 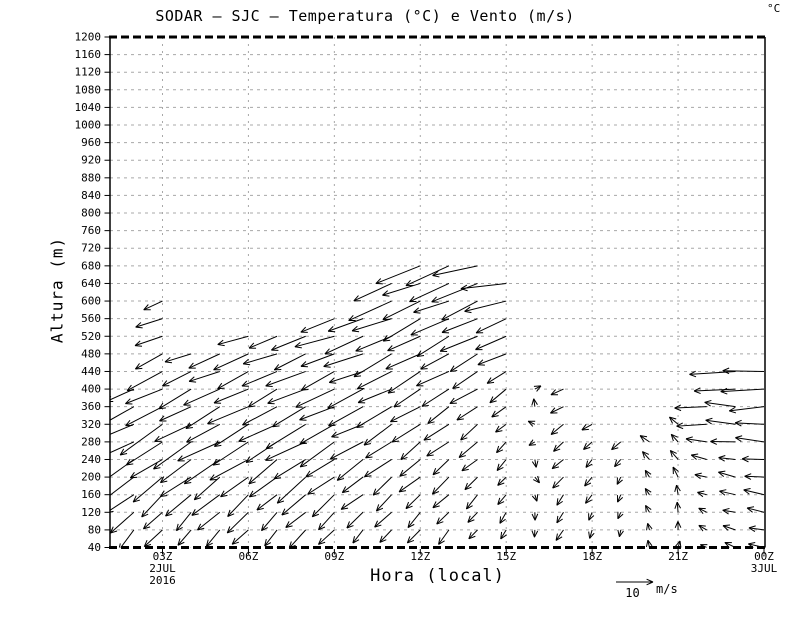 What do you see at coordinates (91, 318) in the screenshot?
I see `y-tick-label: 560` at bounding box center [91, 318].